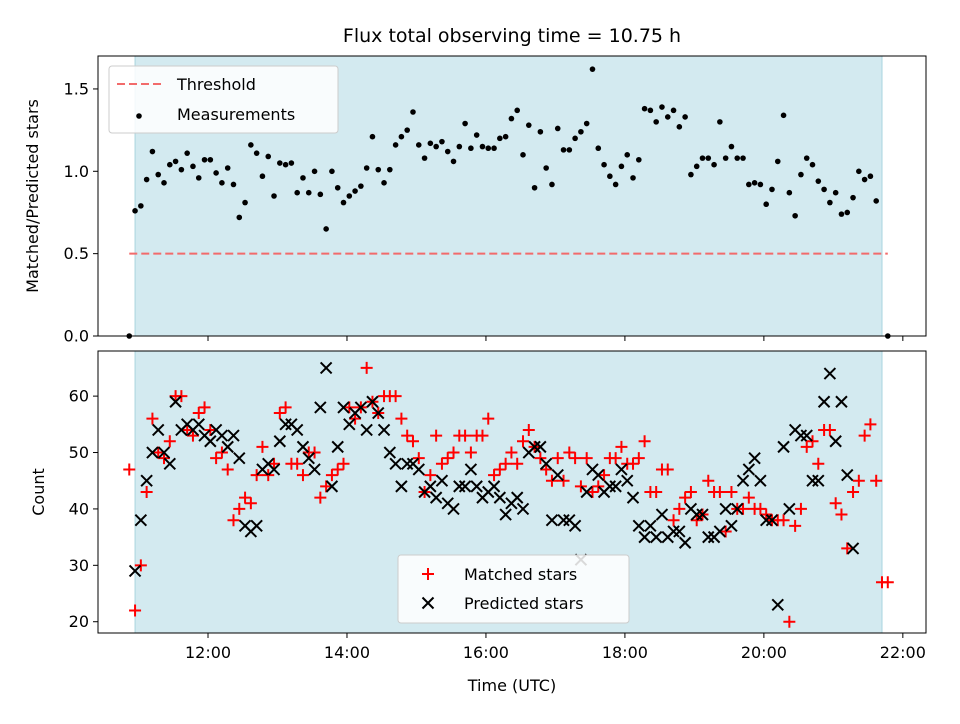  What do you see at coordinates (79, 452) in the screenshot?
I see `y-tick-label-bottom: 50` at bounding box center [79, 452].